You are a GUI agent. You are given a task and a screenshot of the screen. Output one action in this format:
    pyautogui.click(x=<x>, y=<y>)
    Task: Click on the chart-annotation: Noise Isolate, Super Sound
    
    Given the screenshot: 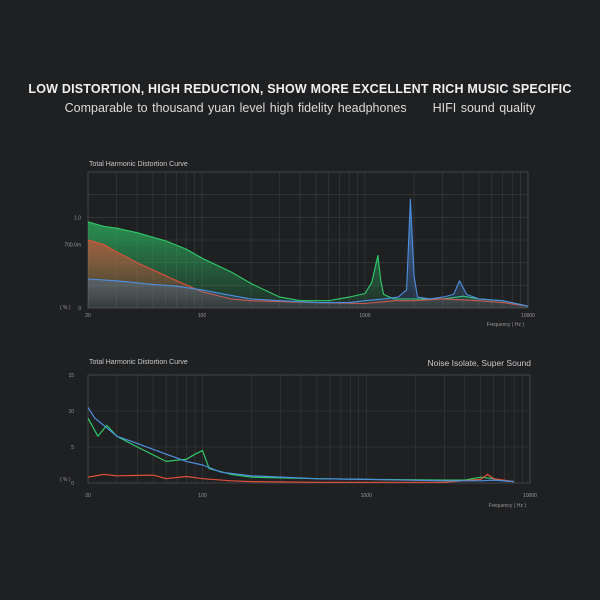 What is the action you would take?
    pyautogui.click(x=480, y=363)
    